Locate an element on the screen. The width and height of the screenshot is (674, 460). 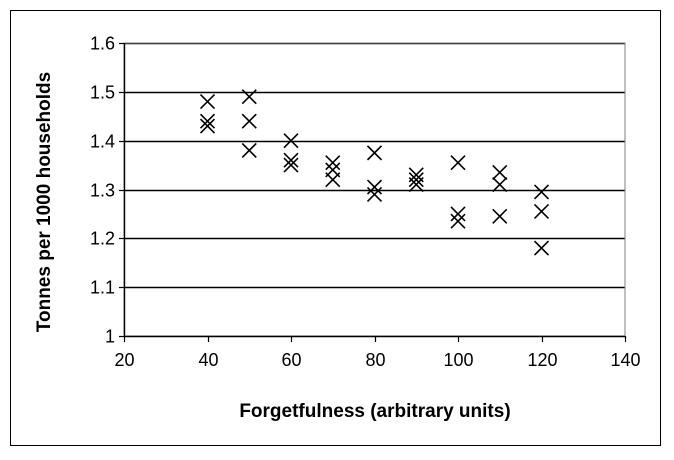
x-tick-label-2: 60 is located at coordinates (291, 360).